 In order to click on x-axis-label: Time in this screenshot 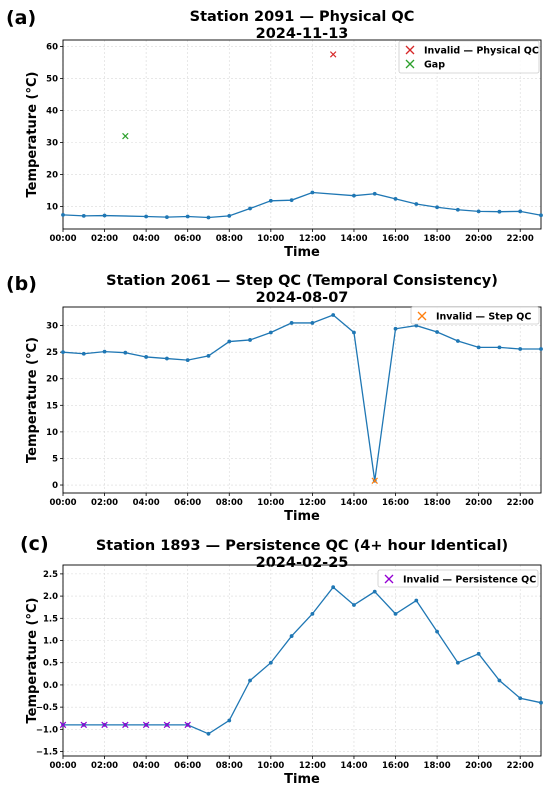, I will do `click(302, 252)`.